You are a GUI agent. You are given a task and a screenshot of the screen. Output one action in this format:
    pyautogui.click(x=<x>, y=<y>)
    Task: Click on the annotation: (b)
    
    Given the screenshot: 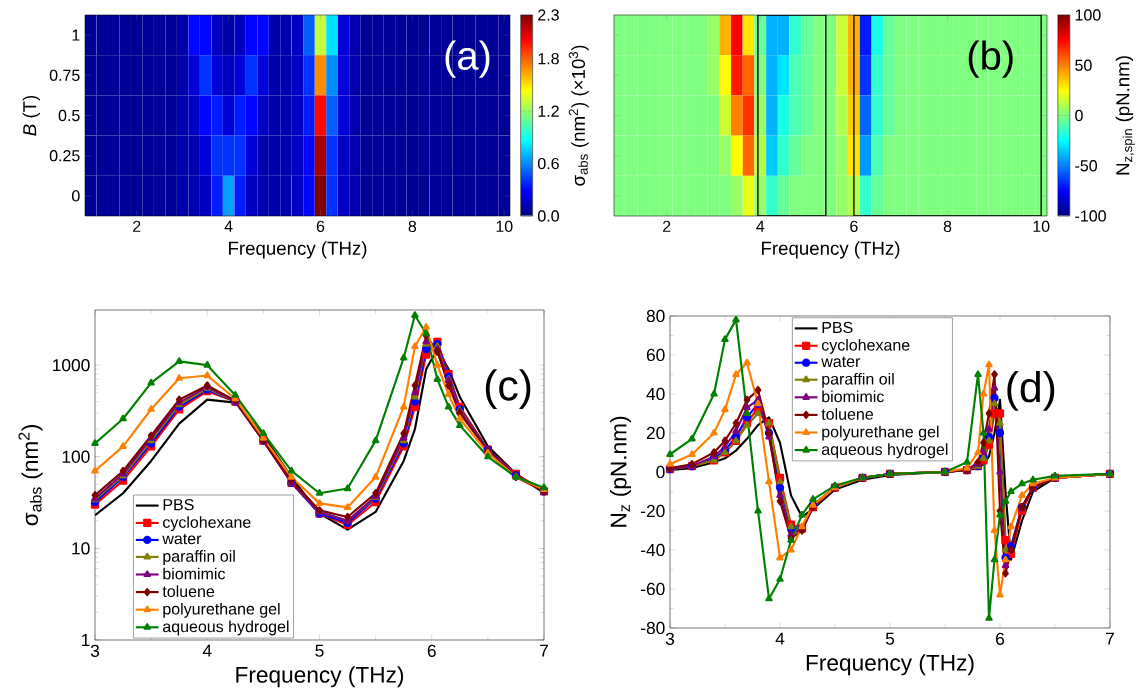 What is the action you would take?
    pyautogui.click(x=990, y=59)
    